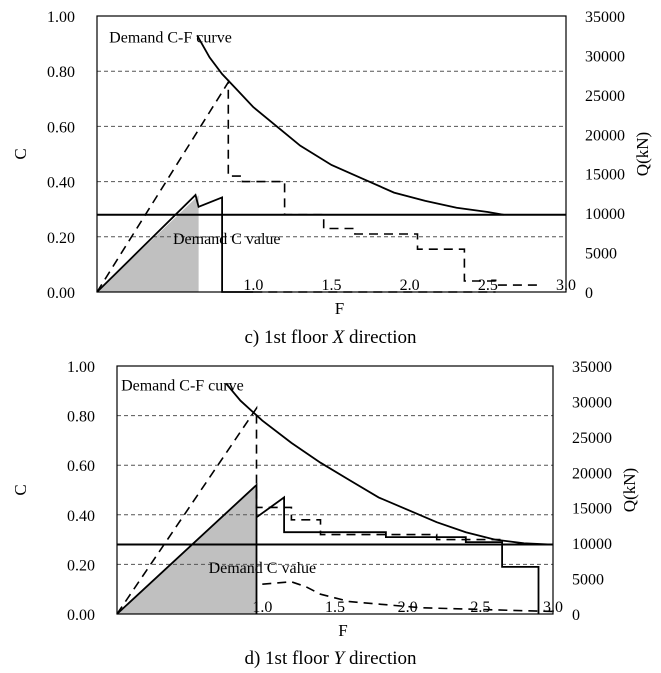 This screenshot has width=661, height=673. I want to click on series-line-dashed, so click(408, 596).